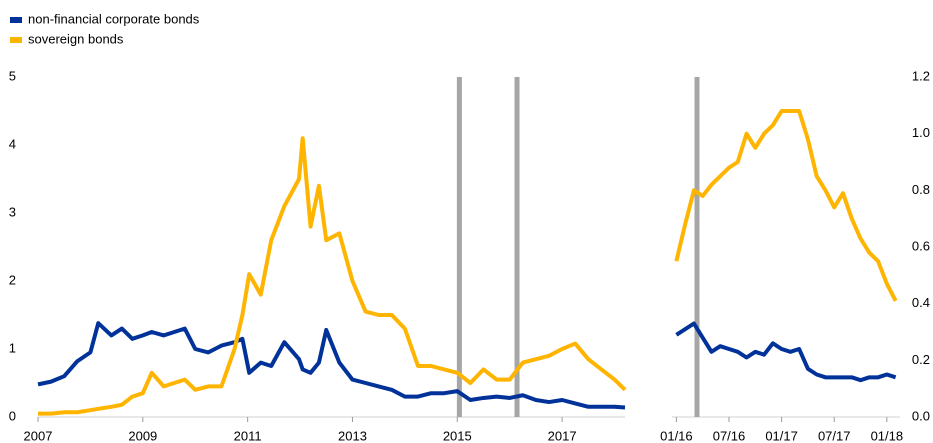 This screenshot has width=933, height=443. What do you see at coordinates (12, 75) in the screenshot?
I see `y-tick-label: 5` at bounding box center [12, 75].